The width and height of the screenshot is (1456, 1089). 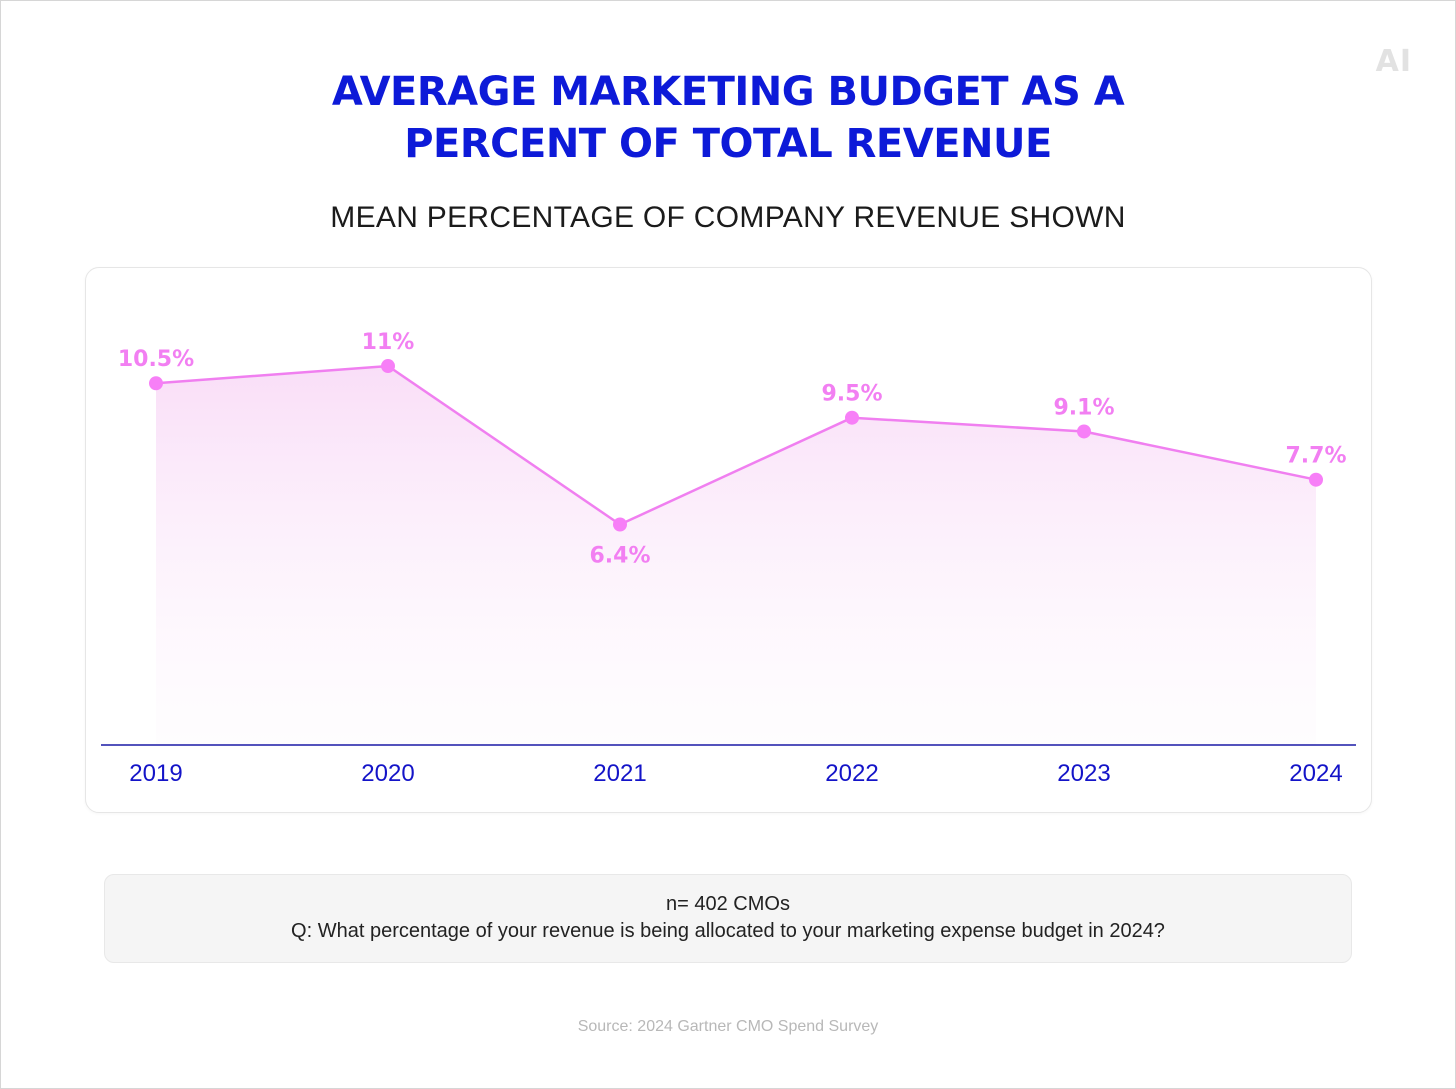 I want to click on data-point-2023, so click(x=1084, y=431).